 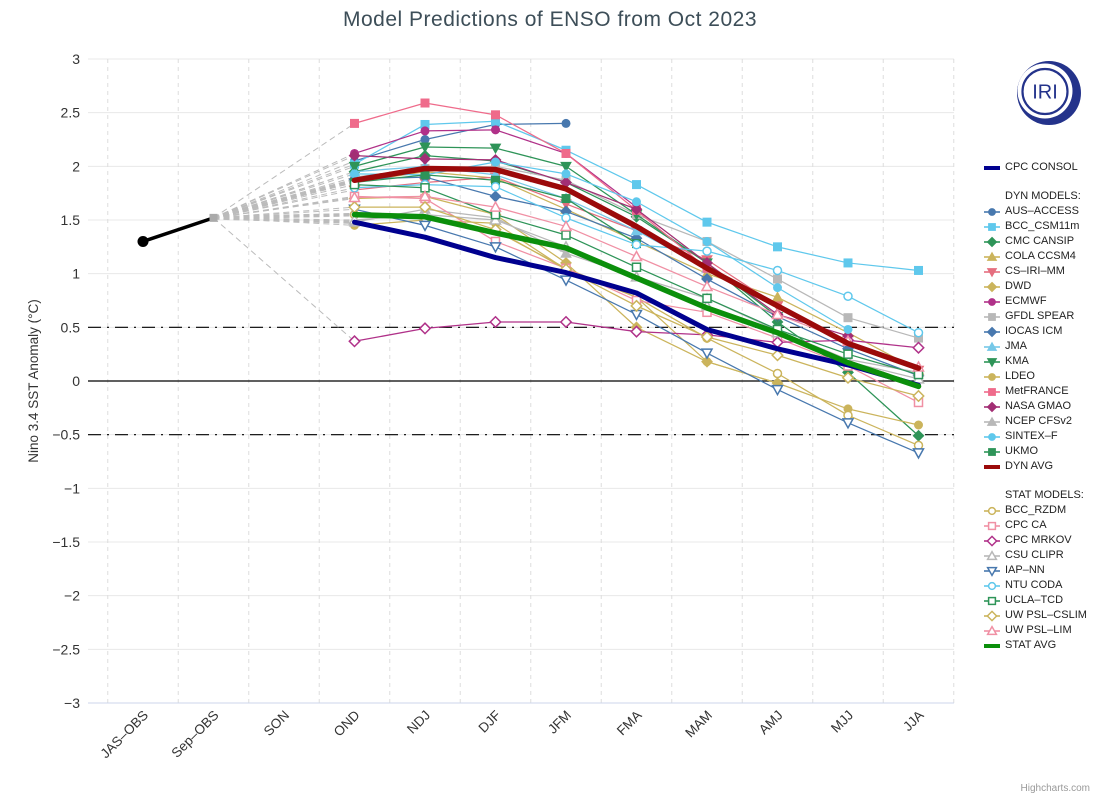 What do you see at coordinates (66, 542) in the screenshot?
I see `svg-text: −1.5` at bounding box center [66, 542].